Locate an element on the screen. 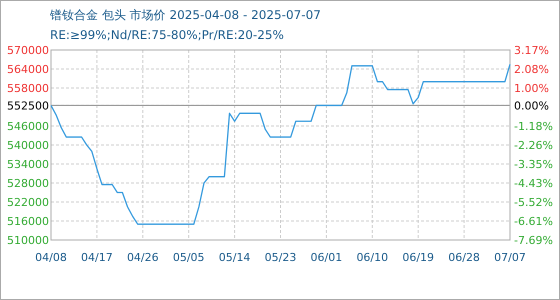  x-tick-label: 05/05 is located at coordinates (188, 257).